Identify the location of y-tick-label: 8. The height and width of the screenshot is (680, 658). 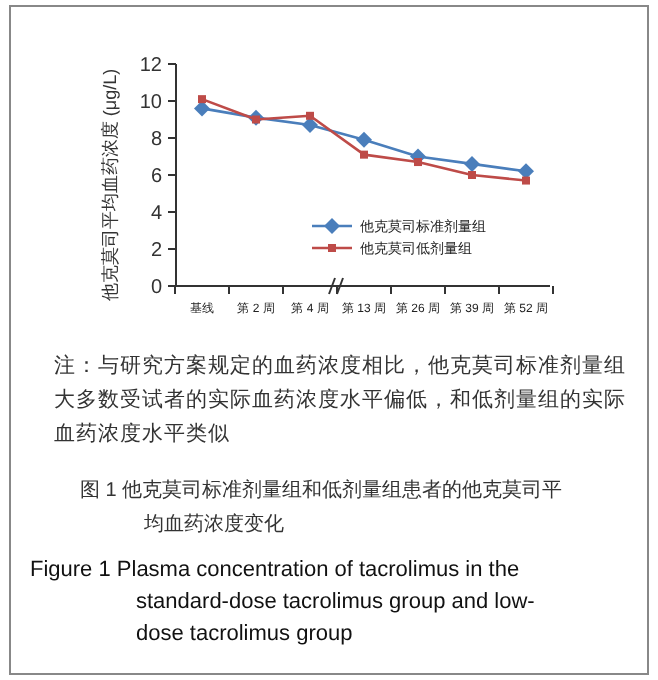
(156, 140).